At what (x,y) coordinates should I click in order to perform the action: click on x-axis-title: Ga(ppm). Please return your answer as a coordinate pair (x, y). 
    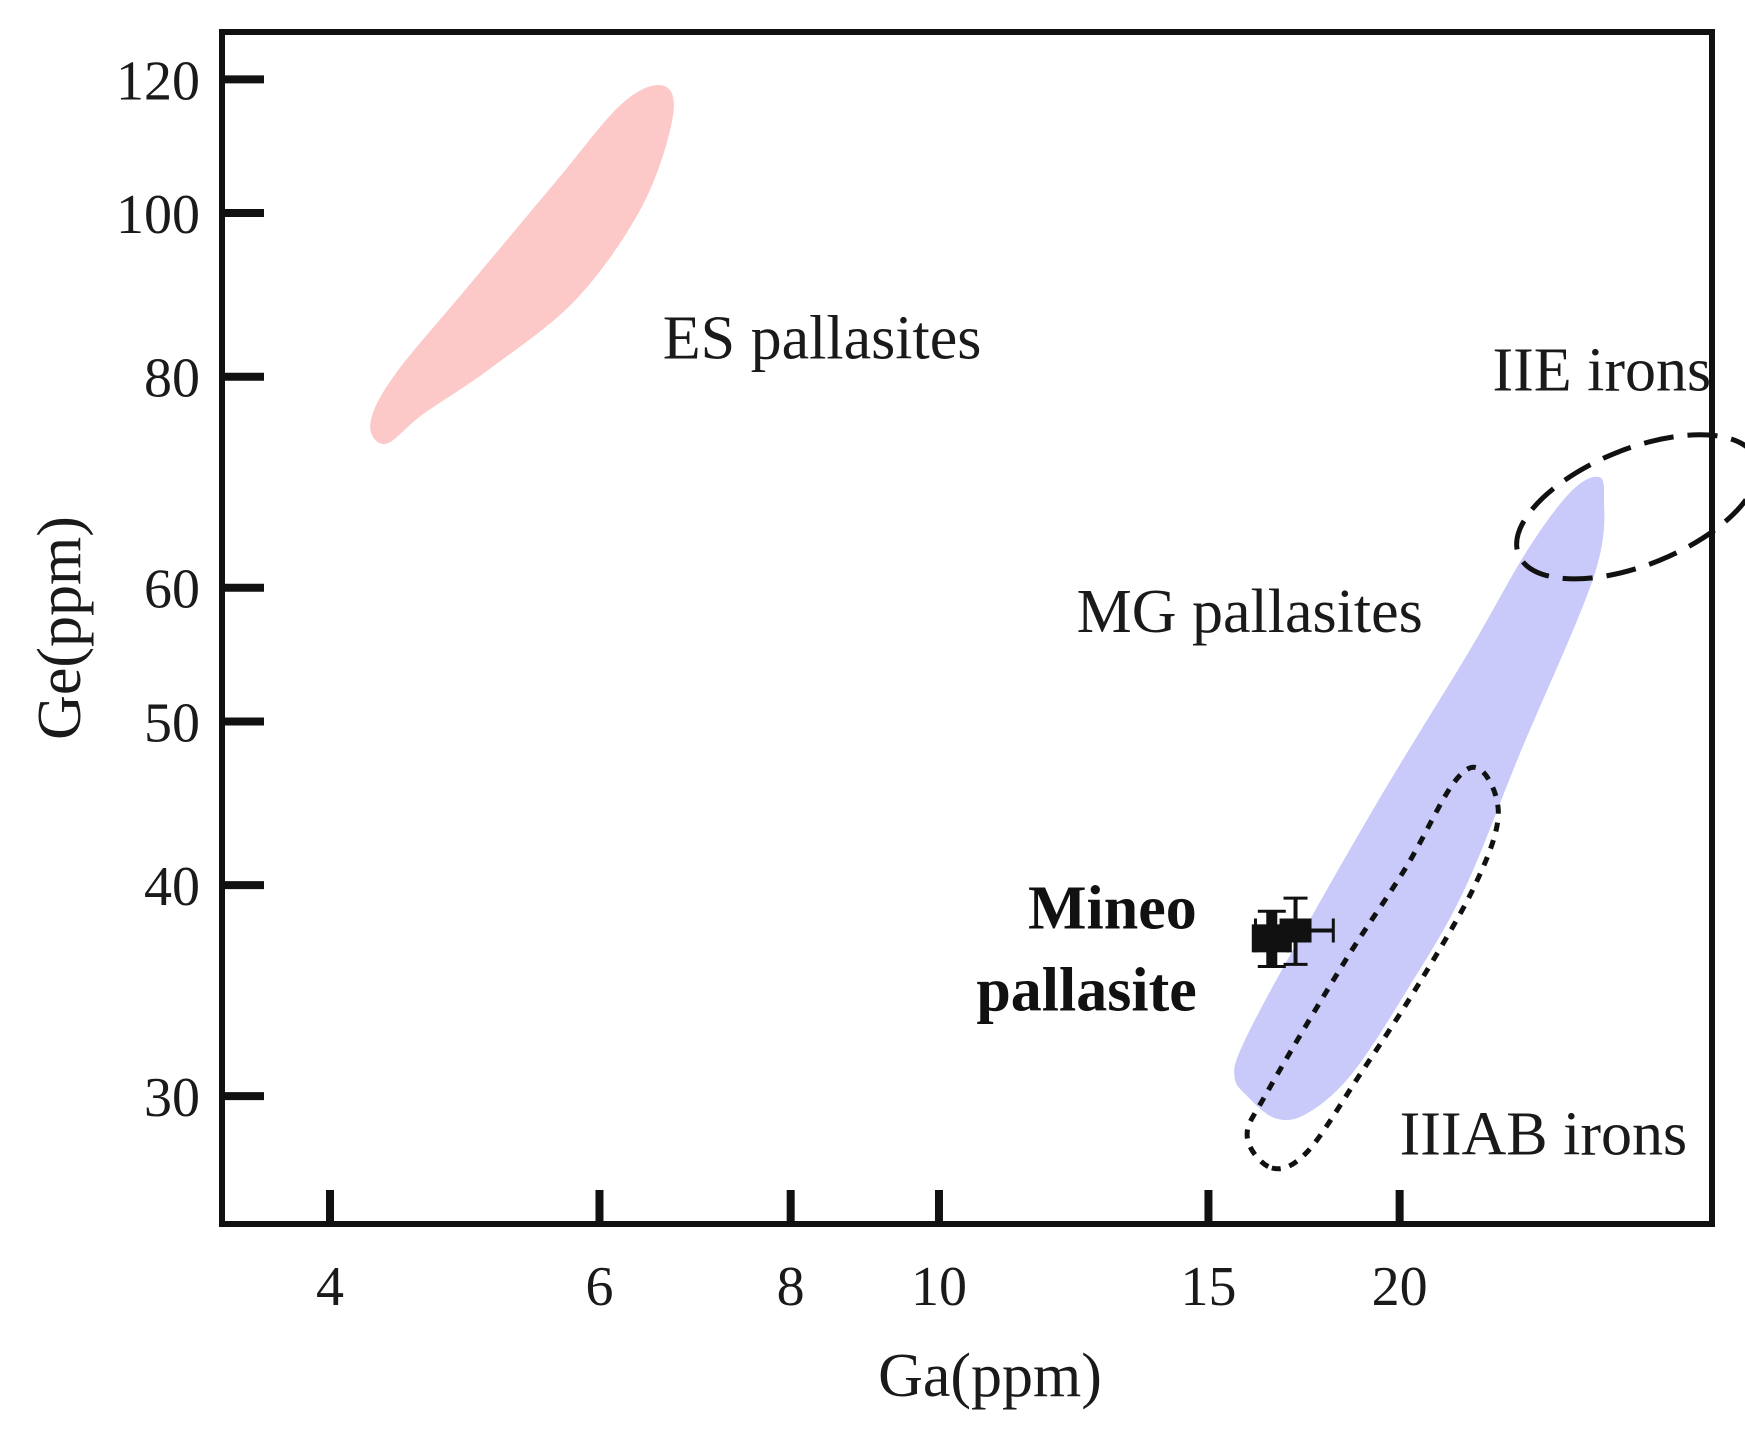
    Looking at the image, I should click on (990, 1376).